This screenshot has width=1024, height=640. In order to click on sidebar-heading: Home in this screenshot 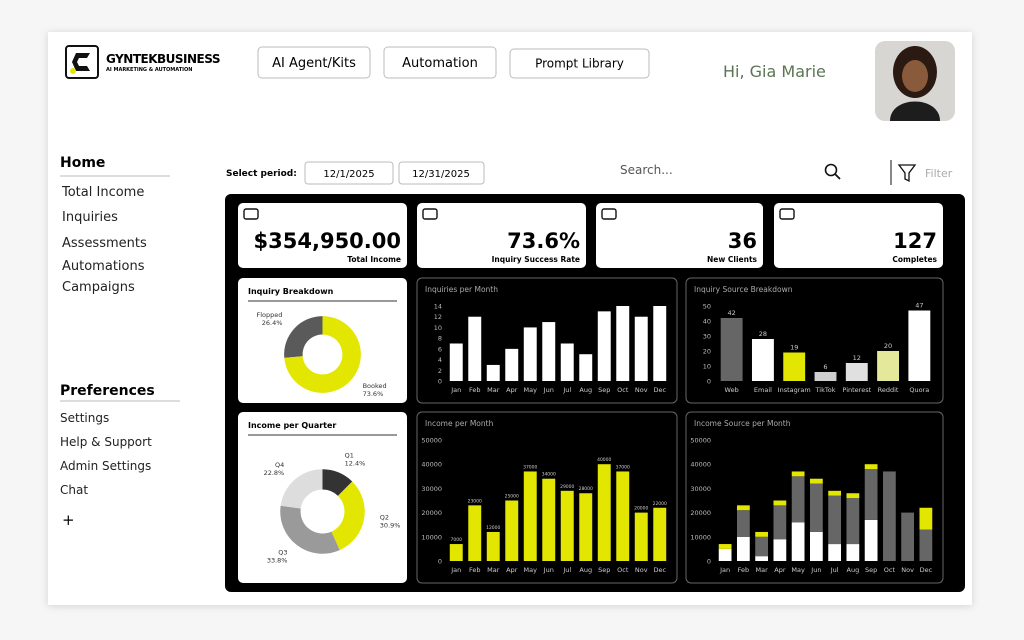, I will do `click(82, 163)`.